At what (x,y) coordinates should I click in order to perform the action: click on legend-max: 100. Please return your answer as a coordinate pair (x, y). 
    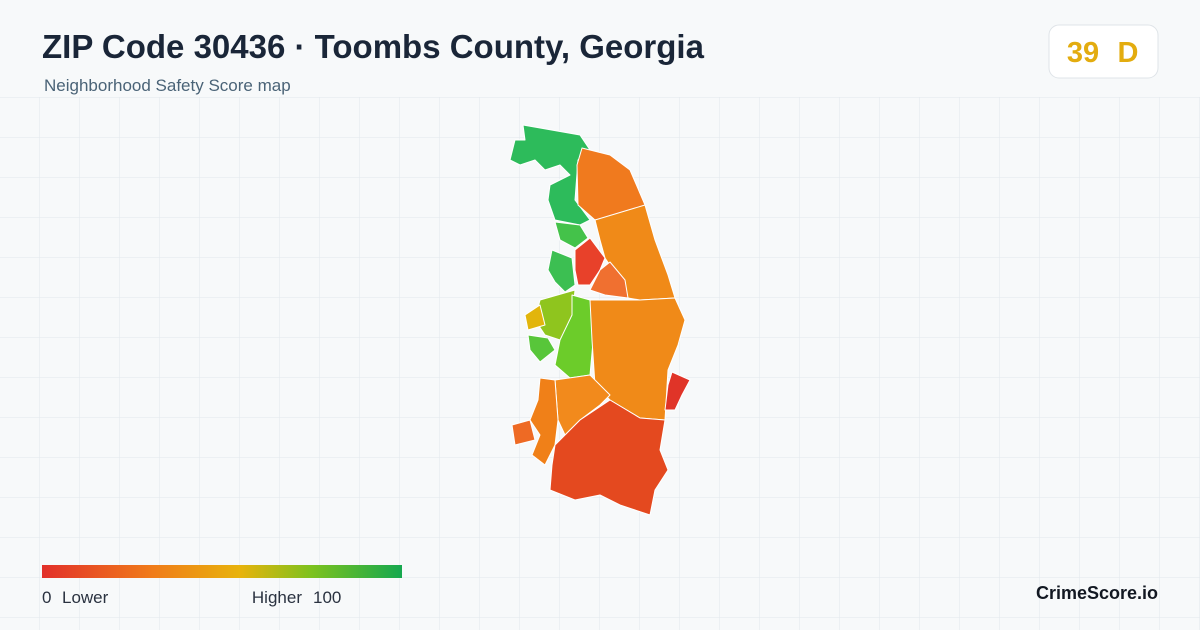
    Looking at the image, I should click on (327, 597).